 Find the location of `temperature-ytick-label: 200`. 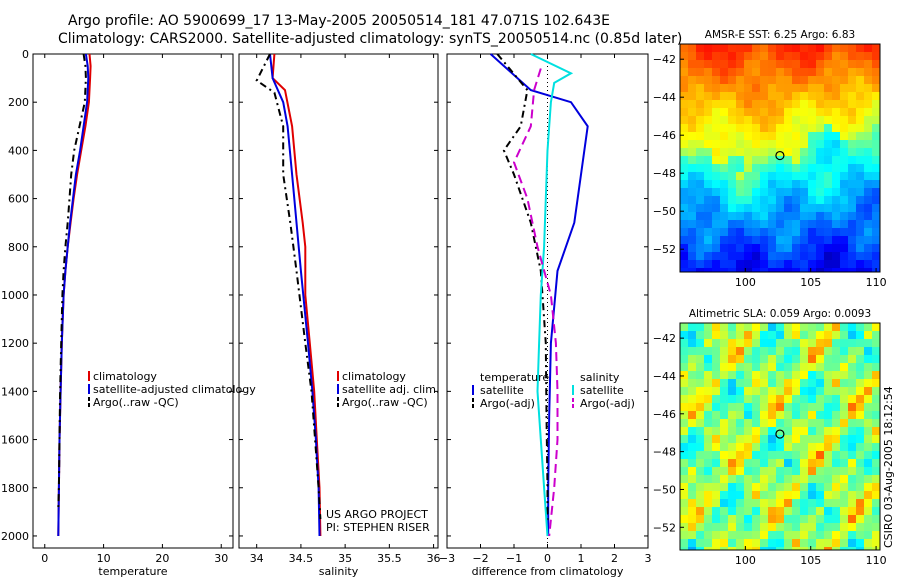

temperature-ytick-label: 200 is located at coordinates (18, 102).